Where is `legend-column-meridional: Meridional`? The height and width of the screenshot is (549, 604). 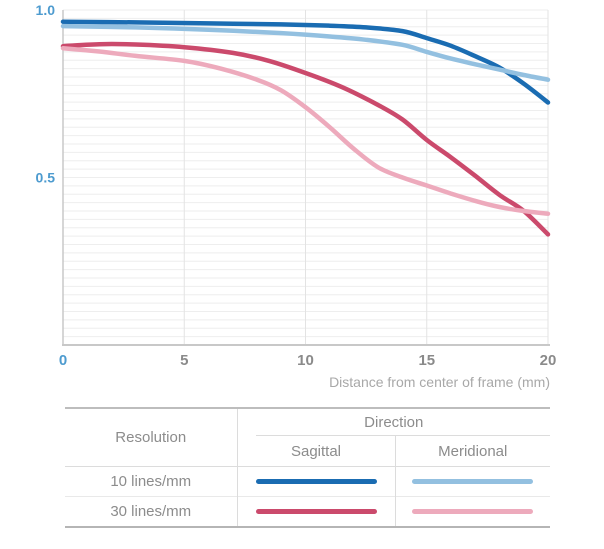 legend-column-meridional: Meridional is located at coordinates (472, 451).